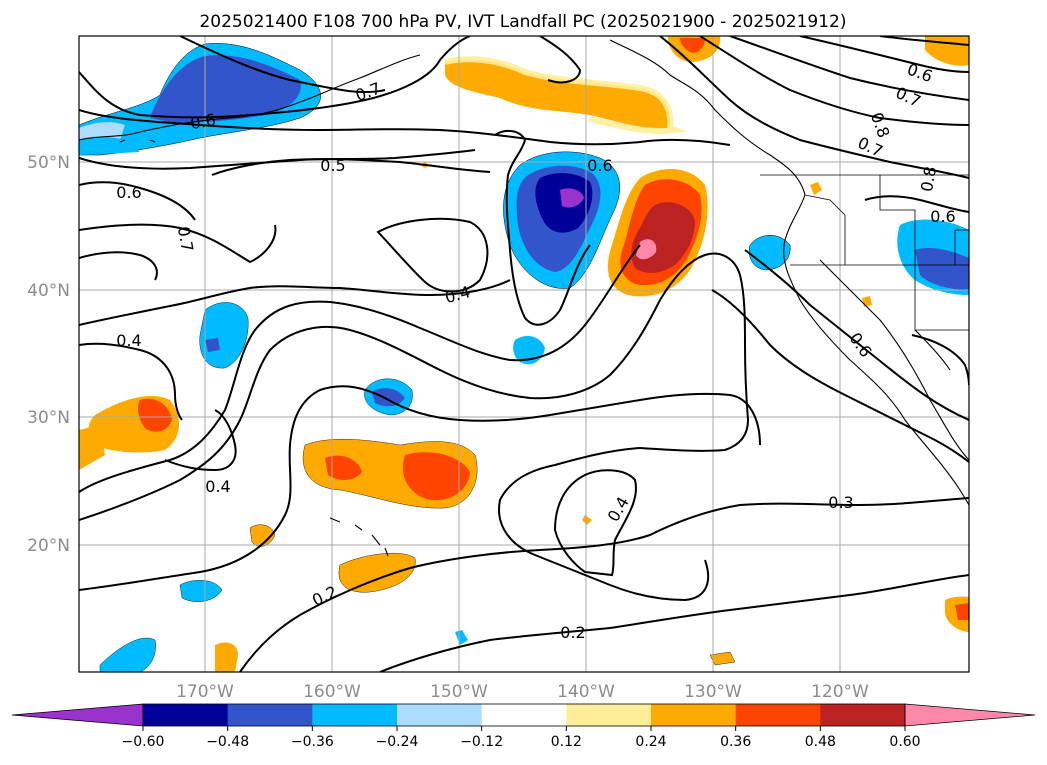 The image size is (1047, 765). What do you see at coordinates (904, 742) in the screenshot?
I see `colorbar-tick-label: 0.60` at bounding box center [904, 742].